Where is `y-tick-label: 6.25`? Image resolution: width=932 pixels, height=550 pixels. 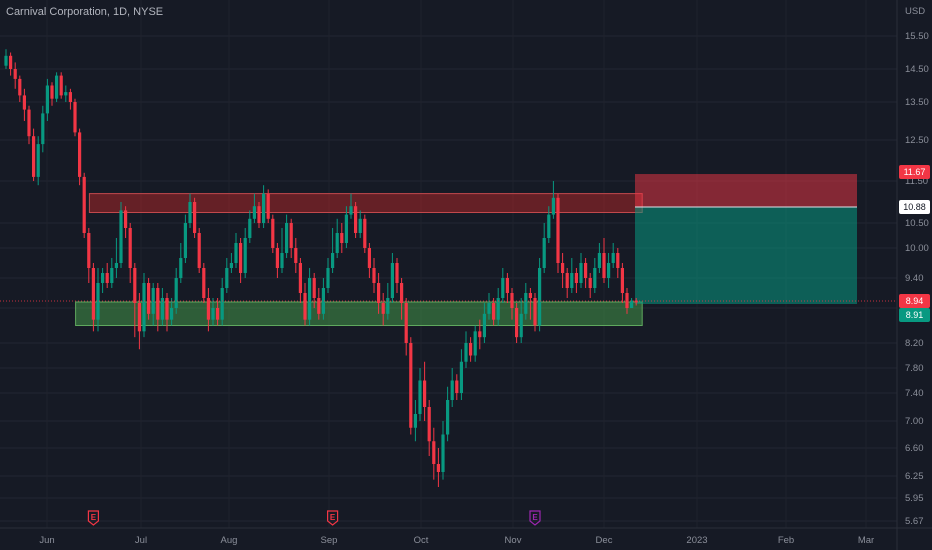 y-tick-label: 6.25 is located at coordinates (914, 476).